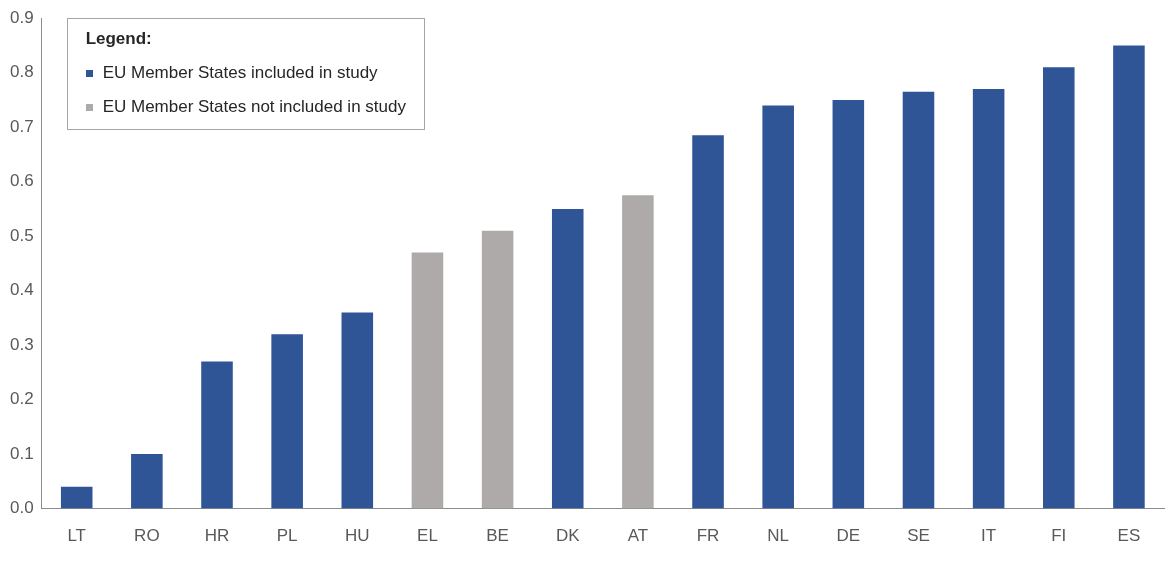  Describe the element at coordinates (357, 536) in the screenshot. I see `x-tick-label: HU` at that location.